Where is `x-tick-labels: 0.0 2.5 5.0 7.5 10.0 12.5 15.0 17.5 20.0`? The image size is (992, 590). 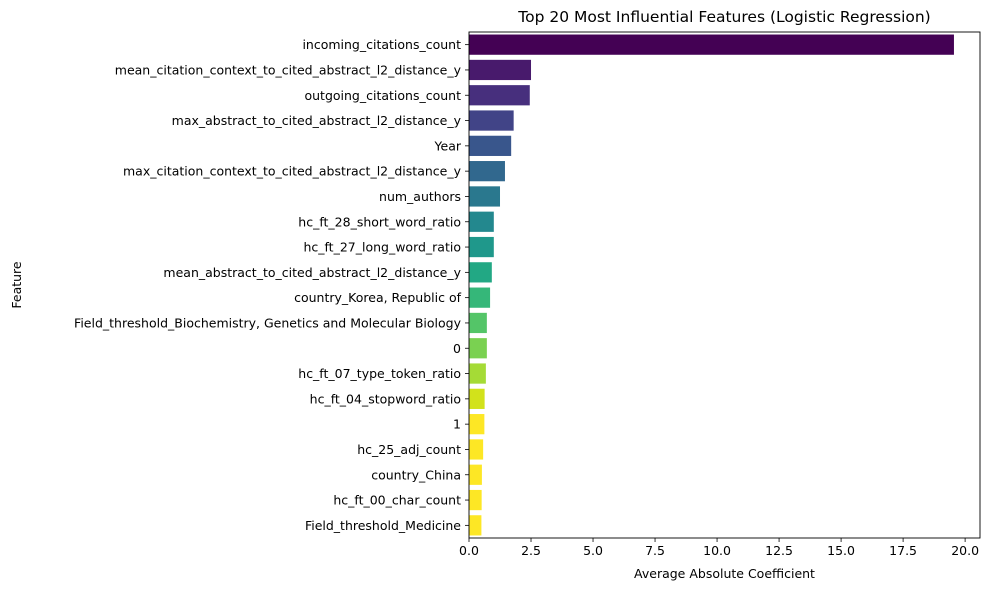 x-tick-labels: 0.0 2.5 5.0 7.5 10.0 12.5 15.0 17.5 20.0 is located at coordinates (719, 548).